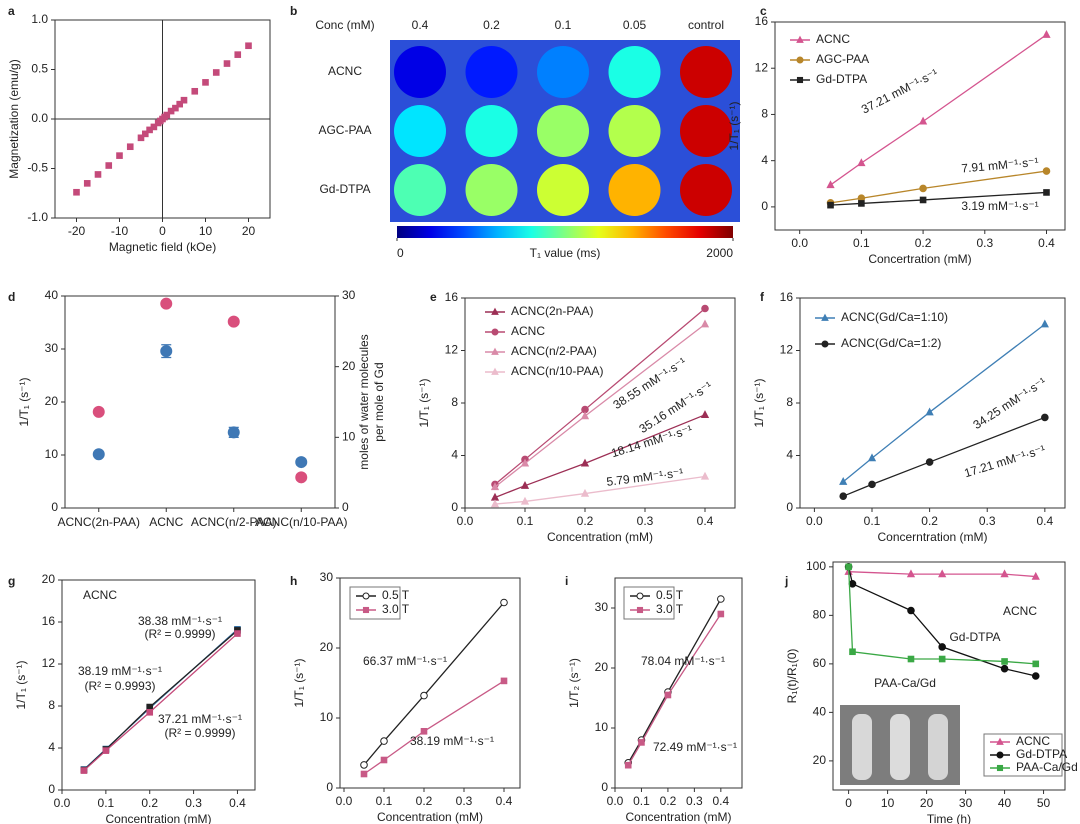 This screenshot has height=824, width=1080. What do you see at coordinates (820, 663) in the screenshot?
I see `y-tick-label: 60` at bounding box center [820, 663].